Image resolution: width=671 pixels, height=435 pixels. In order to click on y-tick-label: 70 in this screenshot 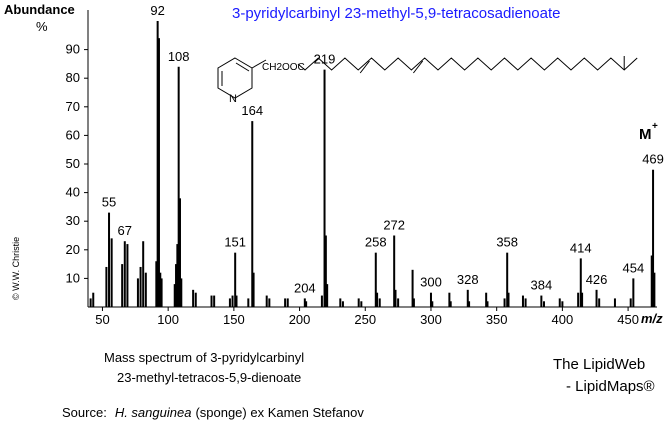, I will do `click(73, 106)`.